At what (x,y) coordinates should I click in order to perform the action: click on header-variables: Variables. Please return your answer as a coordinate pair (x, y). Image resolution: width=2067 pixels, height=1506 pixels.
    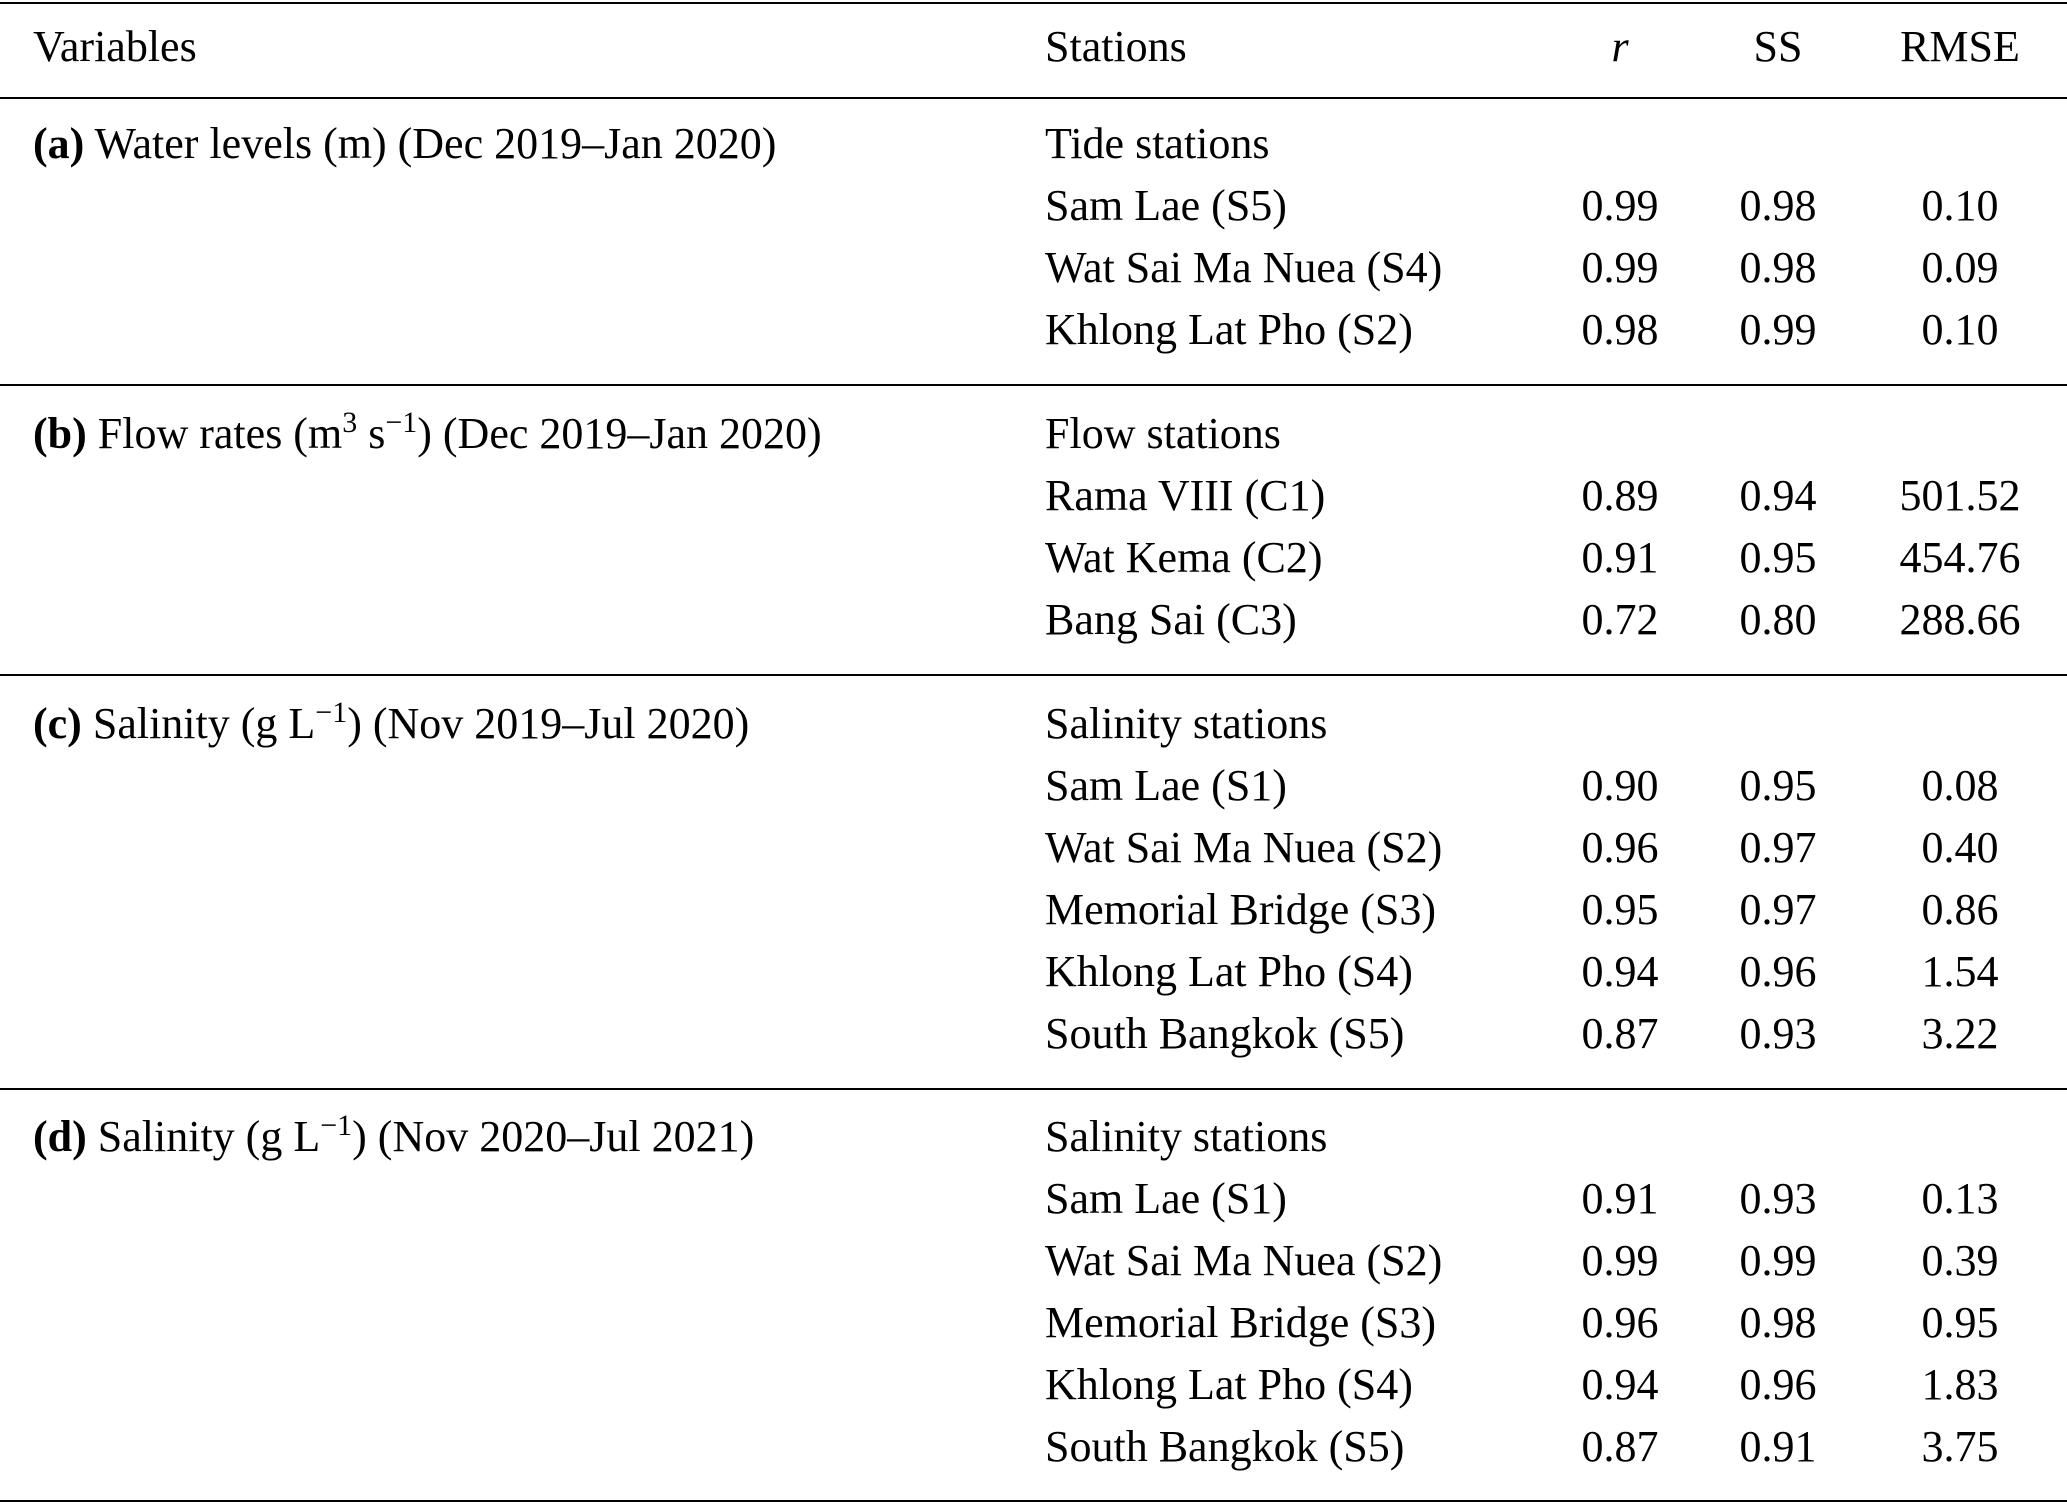
    Looking at the image, I should click on (115, 46).